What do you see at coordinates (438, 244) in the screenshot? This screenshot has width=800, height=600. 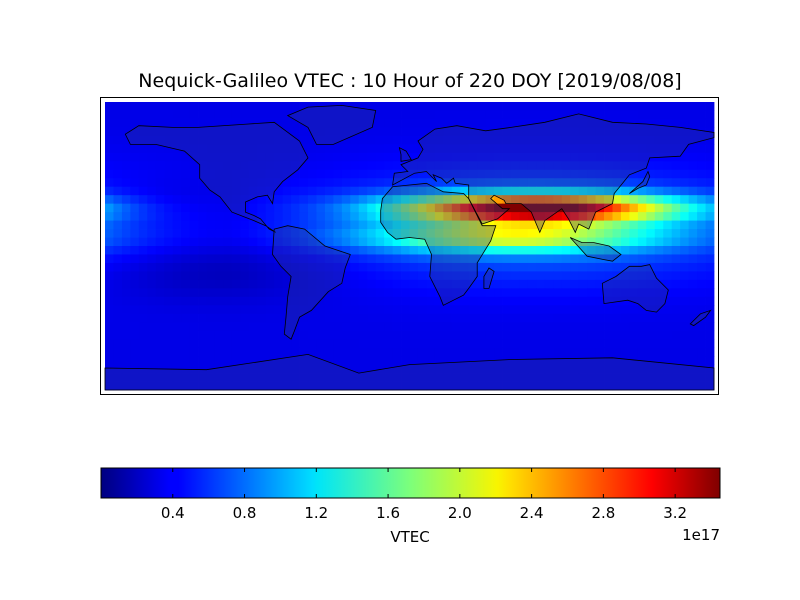 I see `continent-africa` at bounding box center [438, 244].